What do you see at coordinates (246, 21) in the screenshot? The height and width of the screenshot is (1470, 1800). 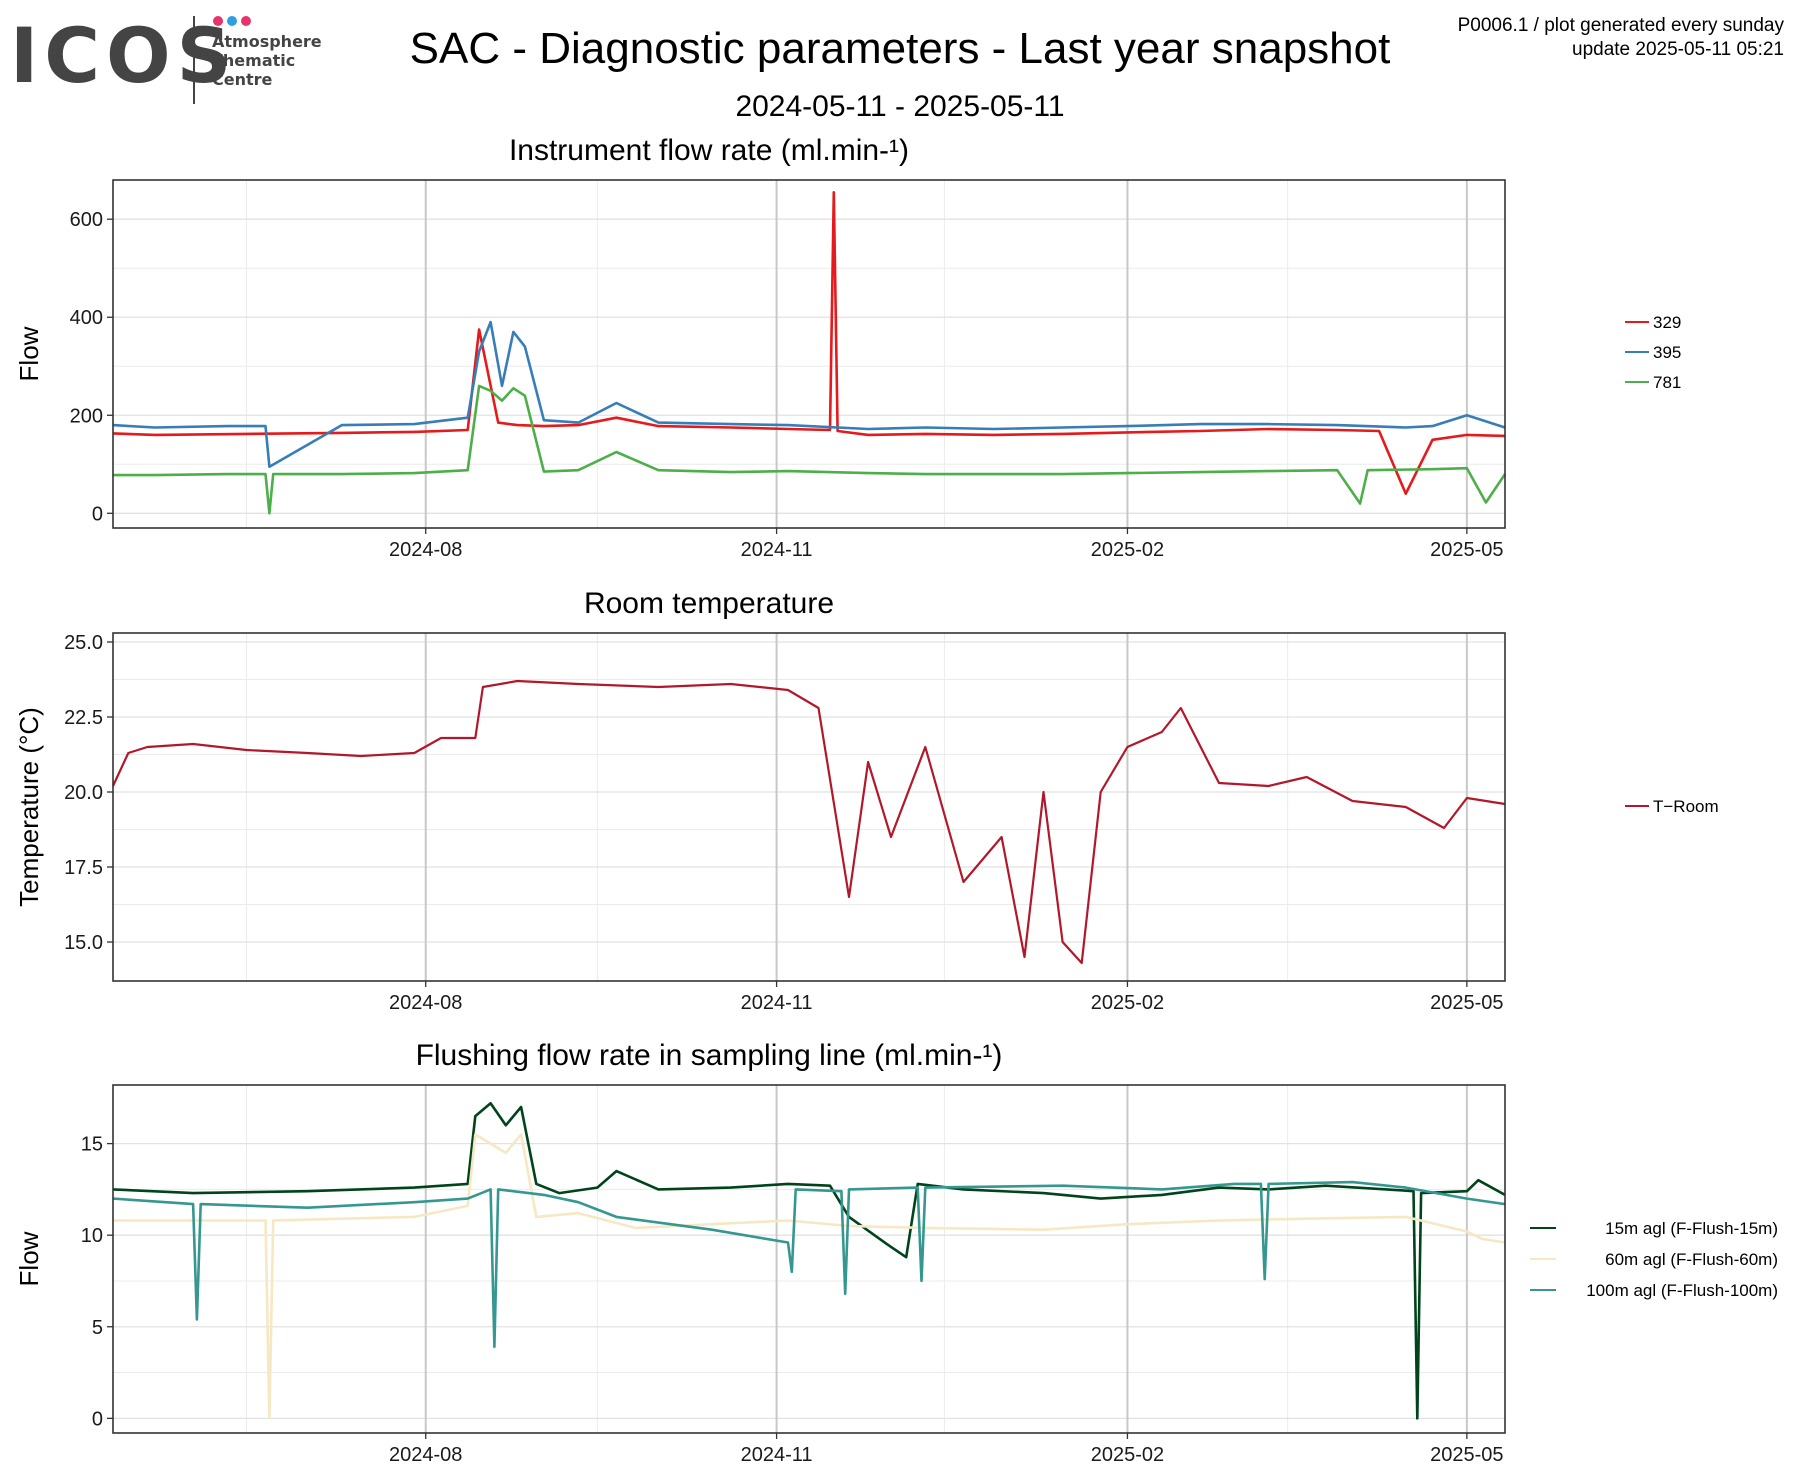 I see `logo-dot-pink` at bounding box center [246, 21].